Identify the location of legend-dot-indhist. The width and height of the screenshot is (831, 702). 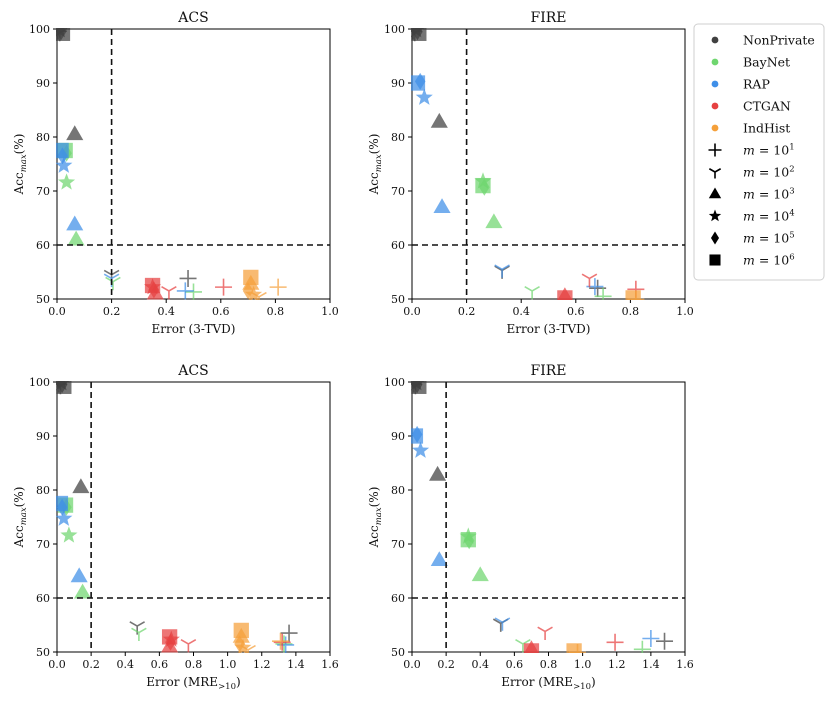
(715, 128).